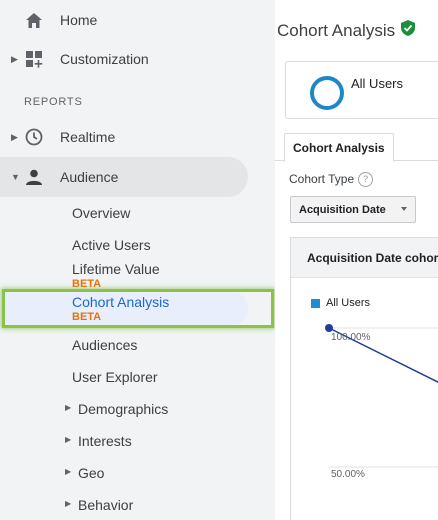 The image size is (438, 520). I want to click on sidebar-item-behavior: ▶ Behavior, so click(124, 505).